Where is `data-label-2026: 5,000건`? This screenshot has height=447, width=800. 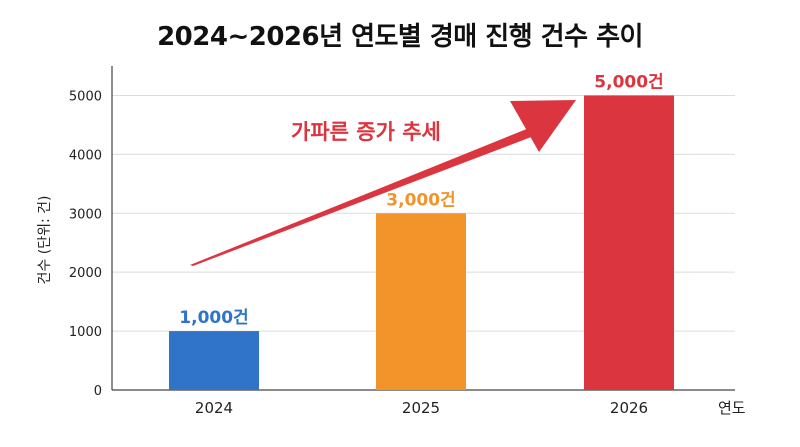
data-label-2026: 5,000건 is located at coordinates (628, 82).